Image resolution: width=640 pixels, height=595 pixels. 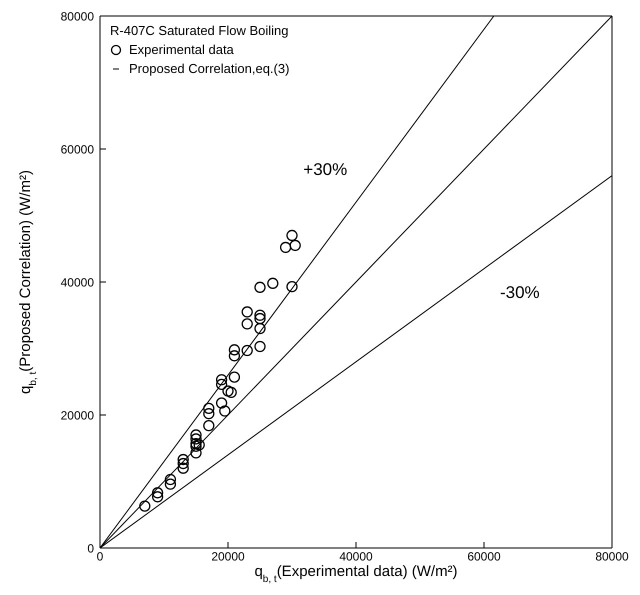 What do you see at coordinates (181, 50) in the screenshot?
I see `legend-label: Experimental data` at bounding box center [181, 50].